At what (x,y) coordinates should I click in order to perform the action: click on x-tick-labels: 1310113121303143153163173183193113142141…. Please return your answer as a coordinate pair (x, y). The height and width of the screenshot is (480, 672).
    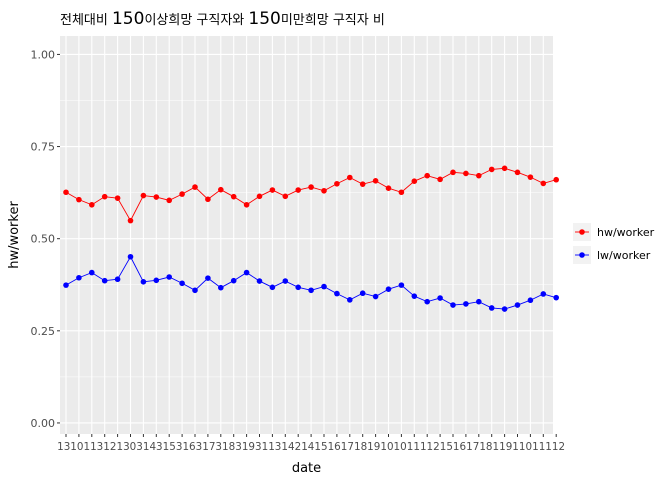
    Looking at the image, I should click on (311, 446).